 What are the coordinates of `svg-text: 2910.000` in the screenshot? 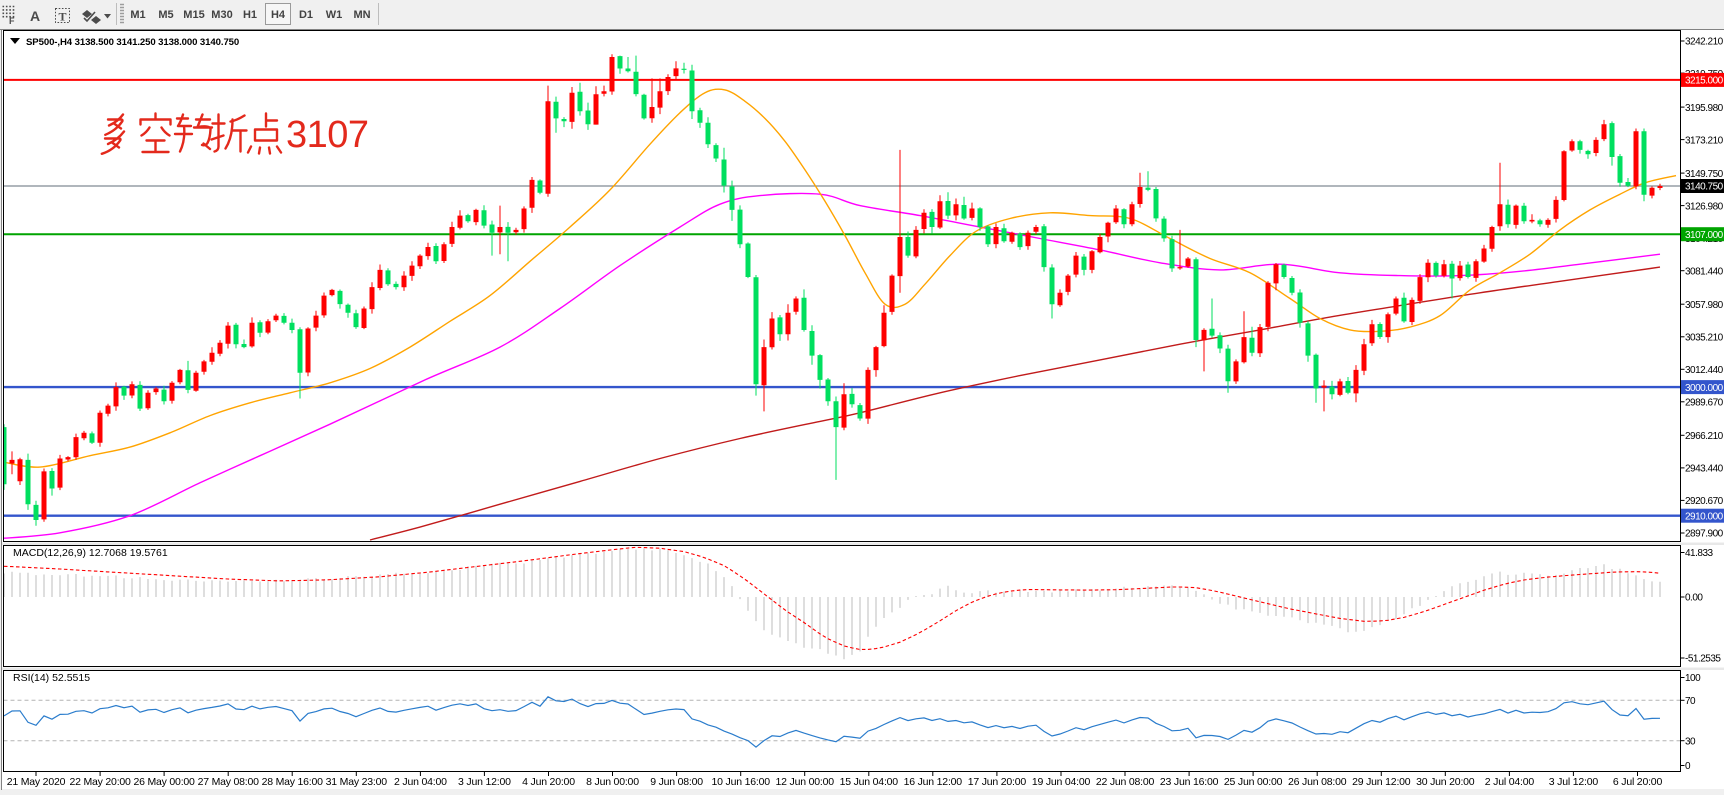 It's located at (1704, 516).